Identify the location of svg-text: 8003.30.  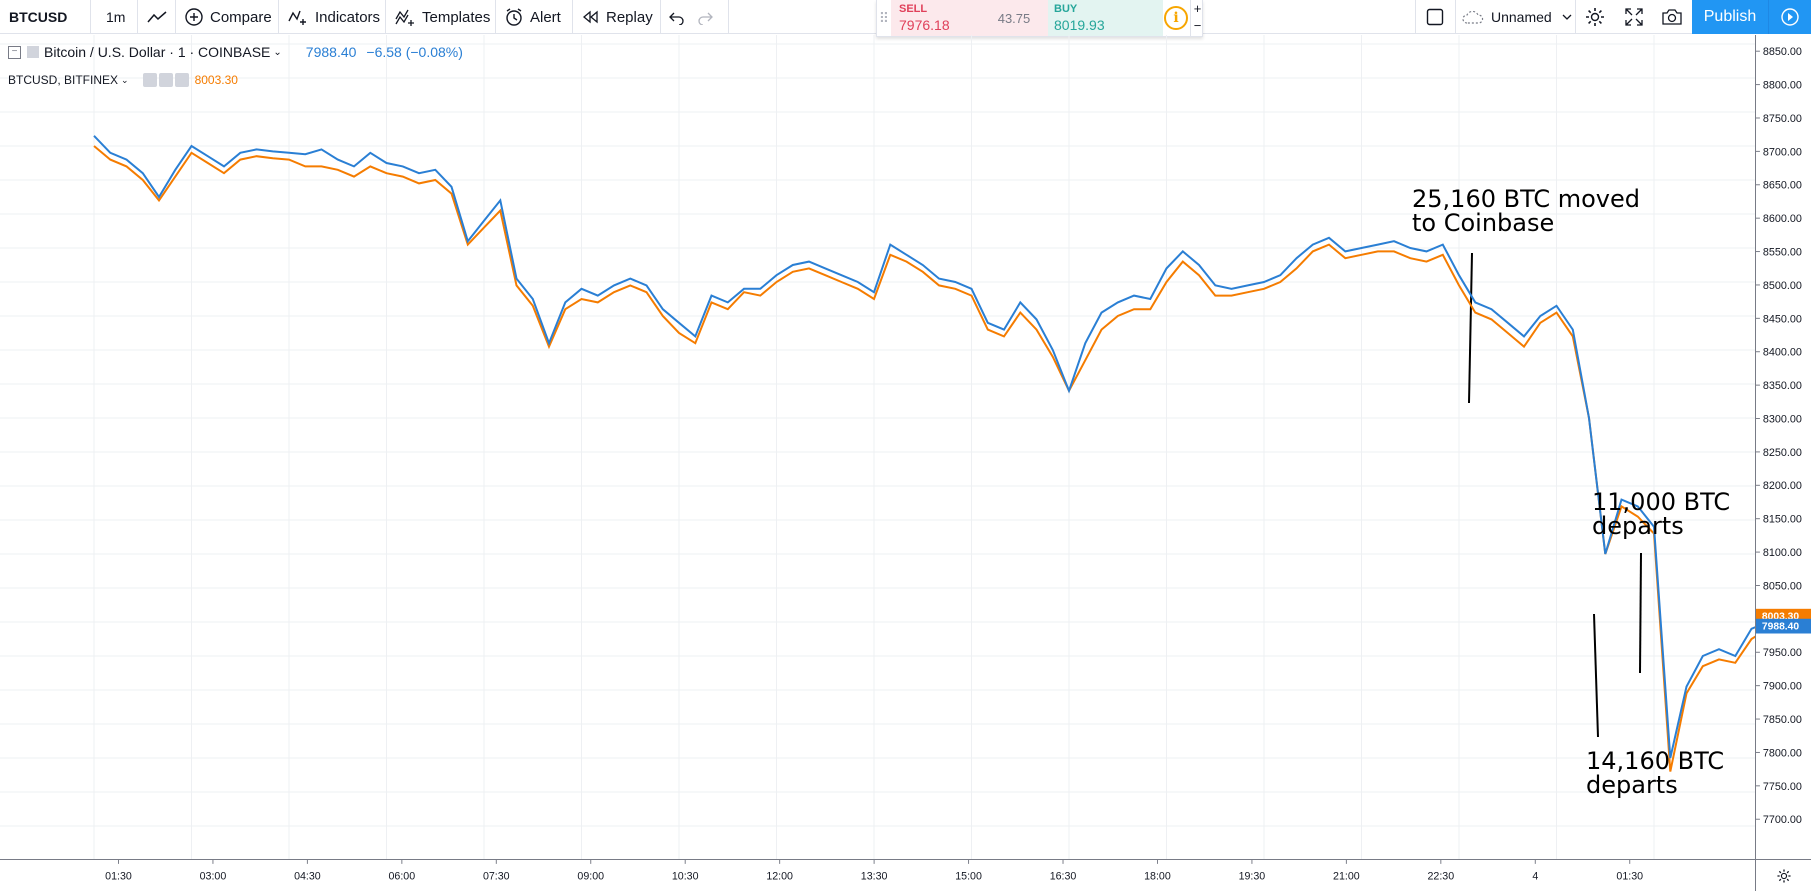
(1780, 617).